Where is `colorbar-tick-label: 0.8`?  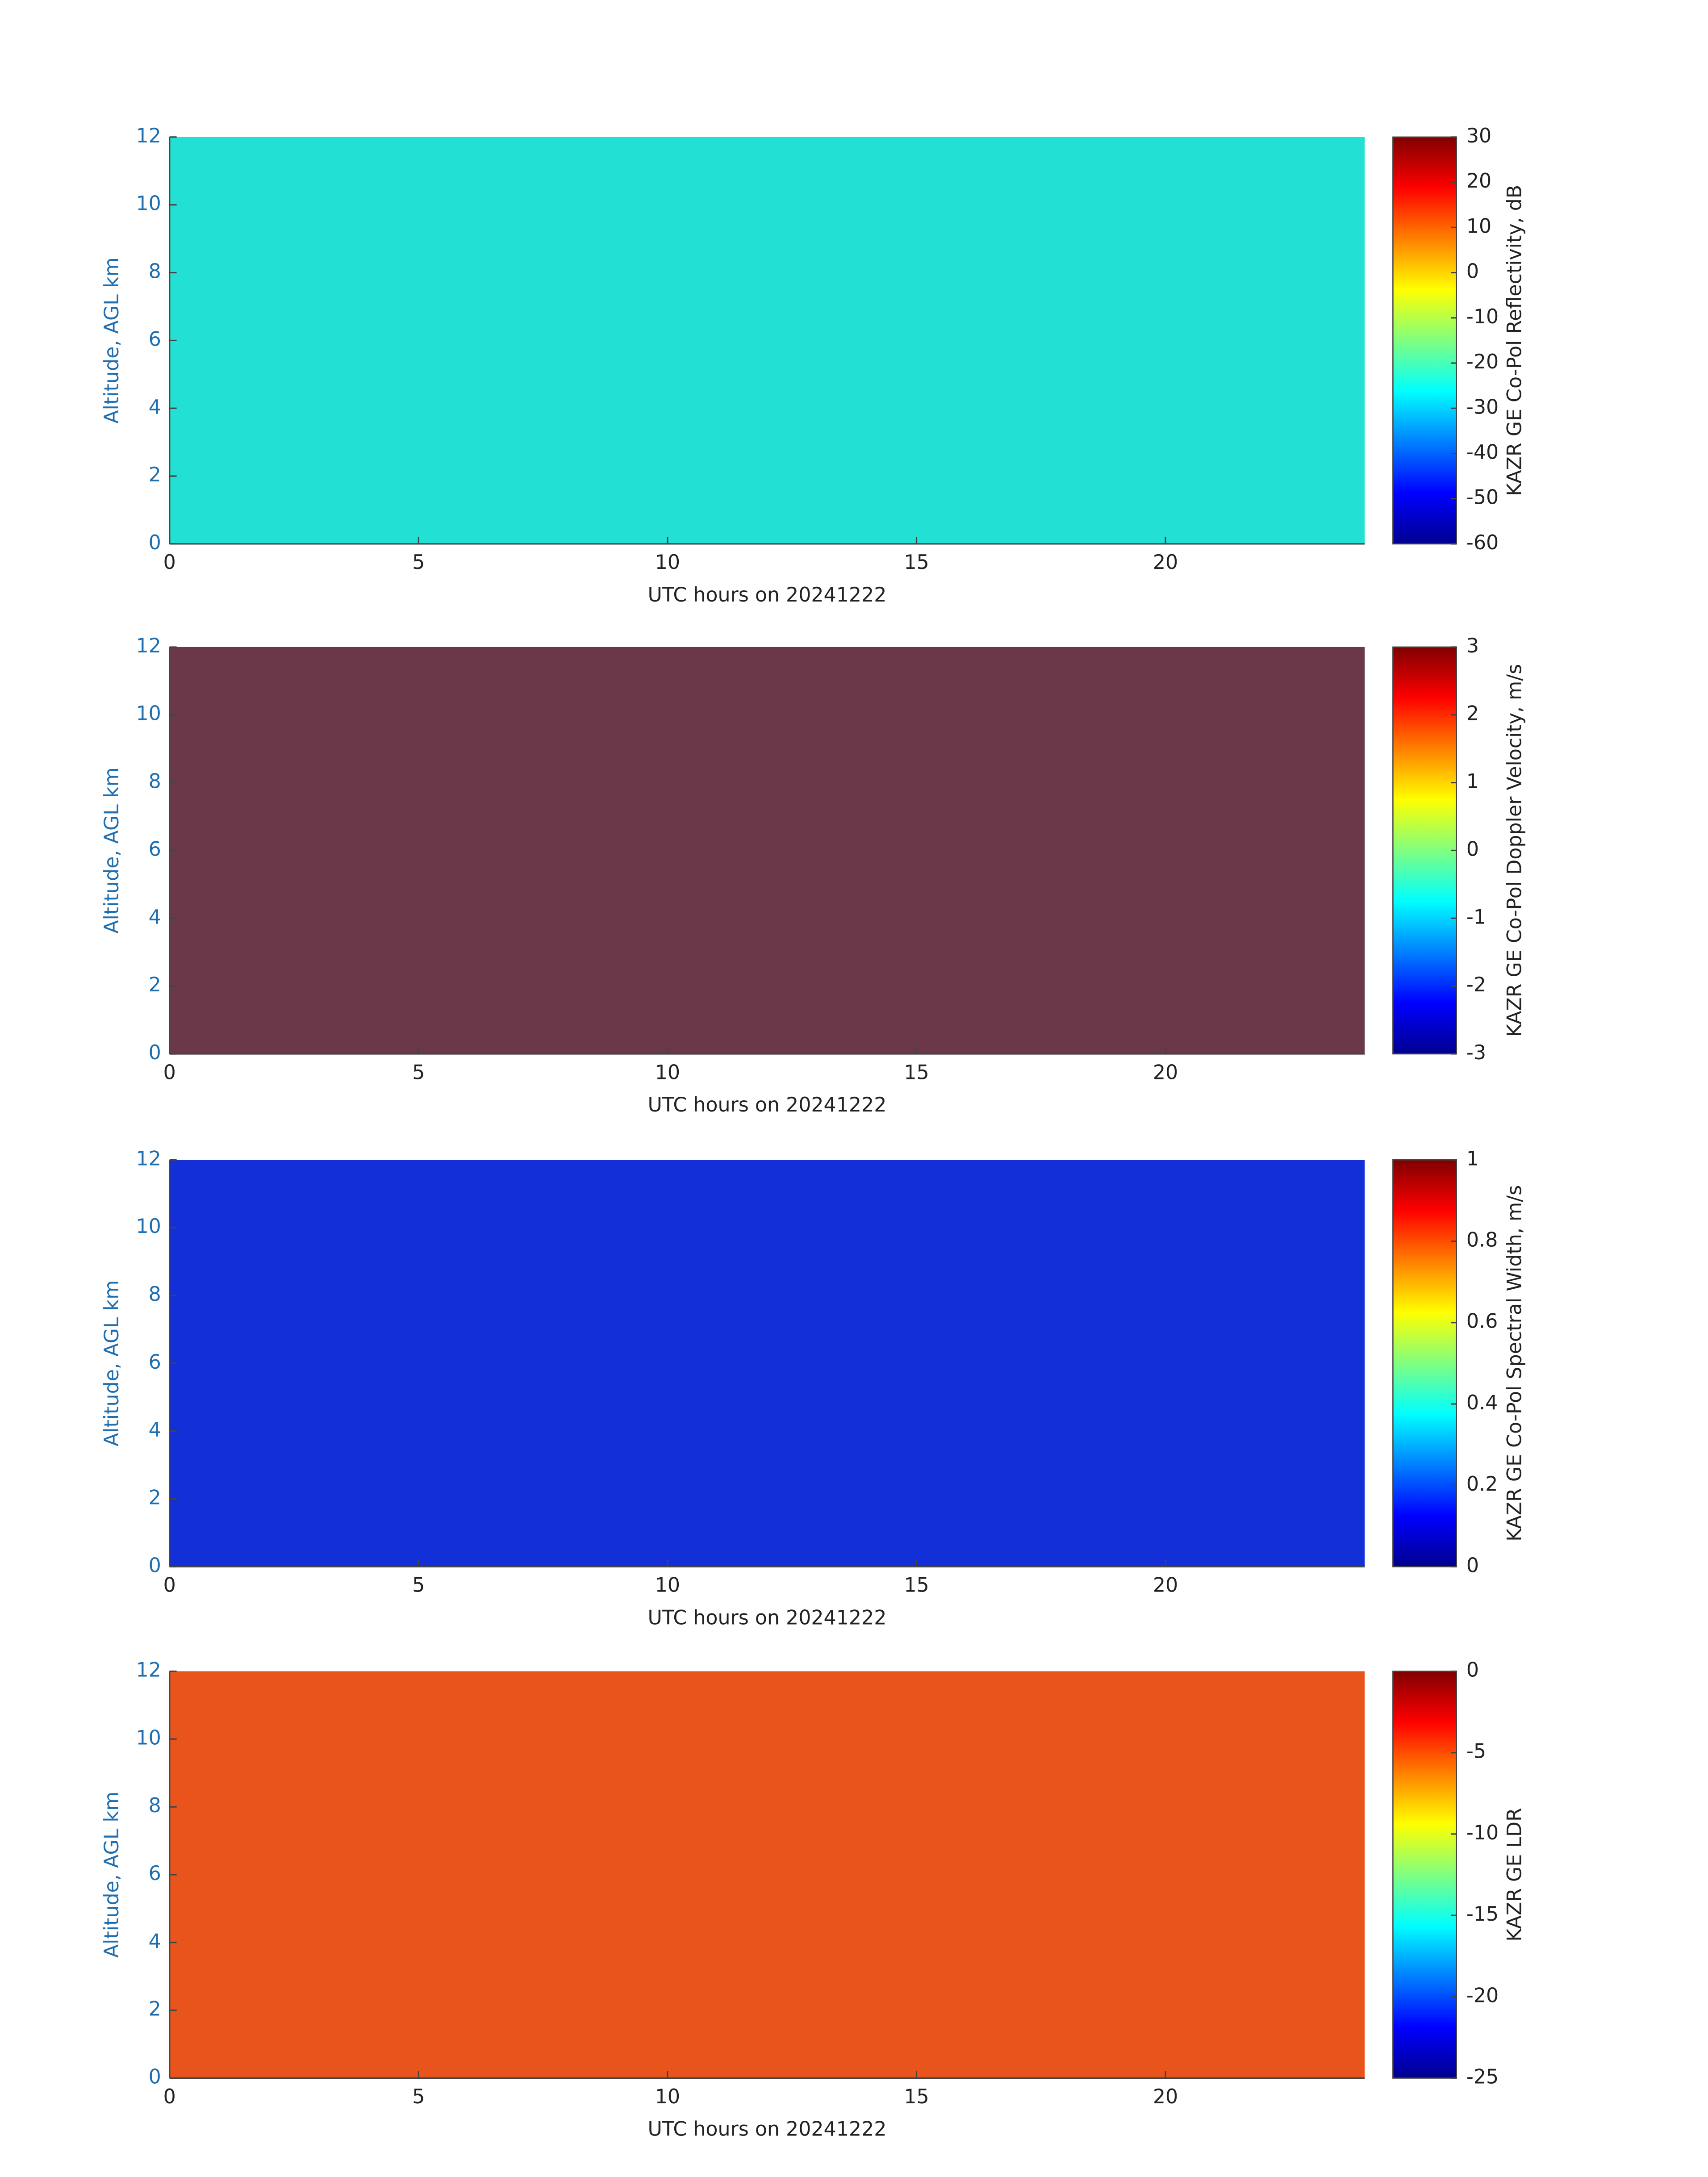 colorbar-tick-label: 0.8 is located at coordinates (1482, 1239).